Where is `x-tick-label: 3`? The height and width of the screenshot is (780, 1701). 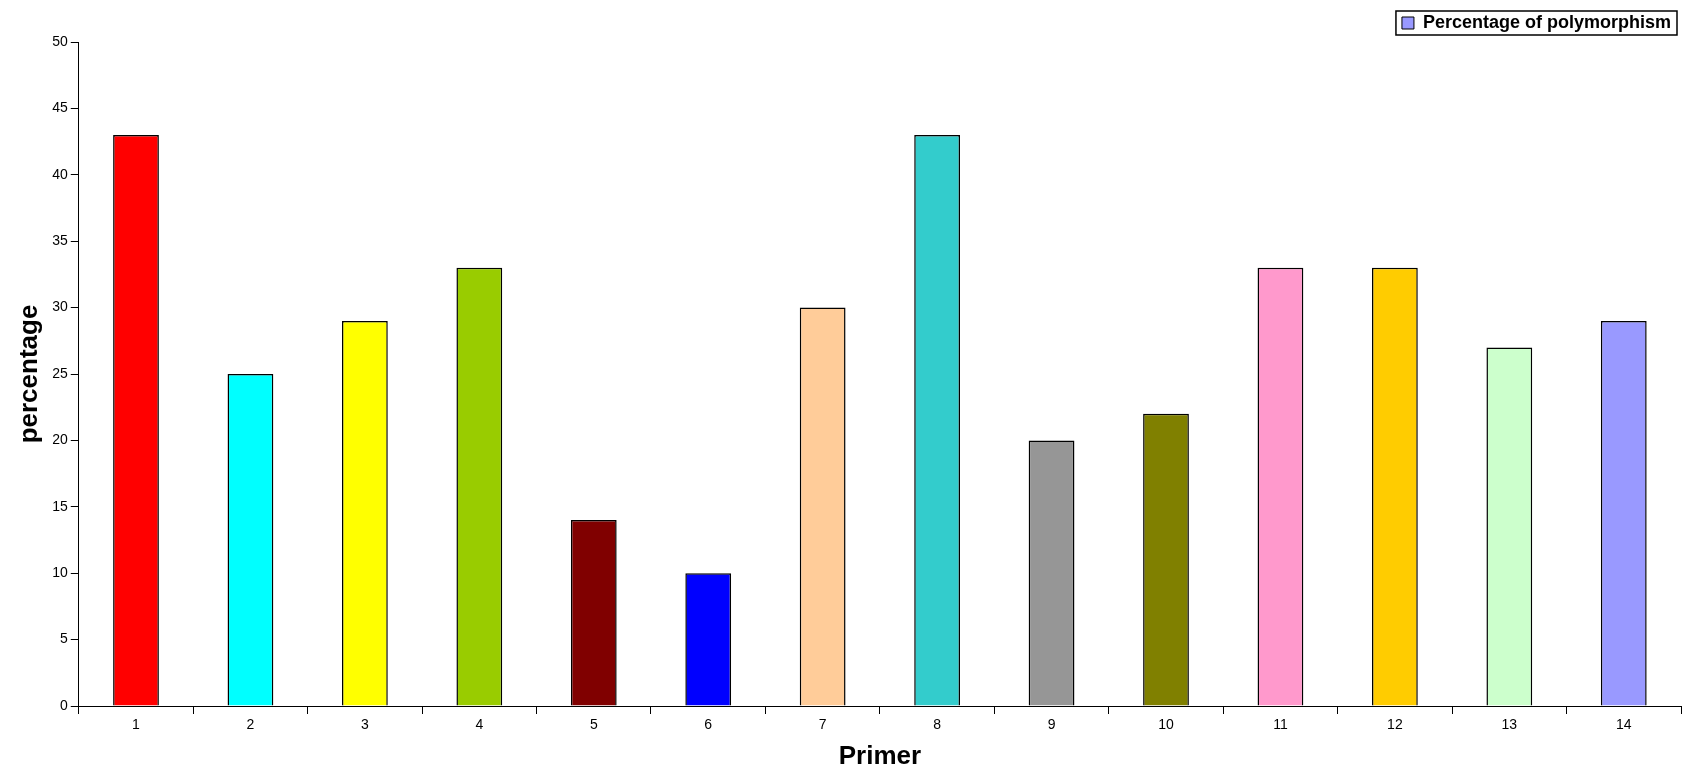
x-tick-label: 3 is located at coordinates (364, 724).